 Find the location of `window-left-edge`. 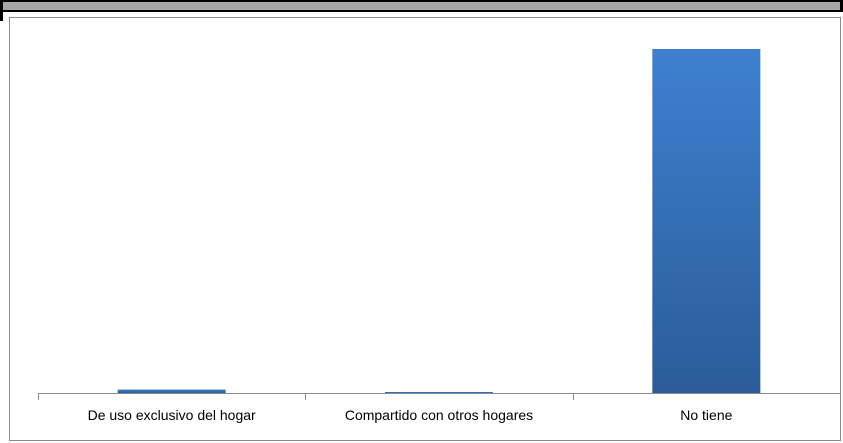

window-left-edge is located at coordinates (1, 16).